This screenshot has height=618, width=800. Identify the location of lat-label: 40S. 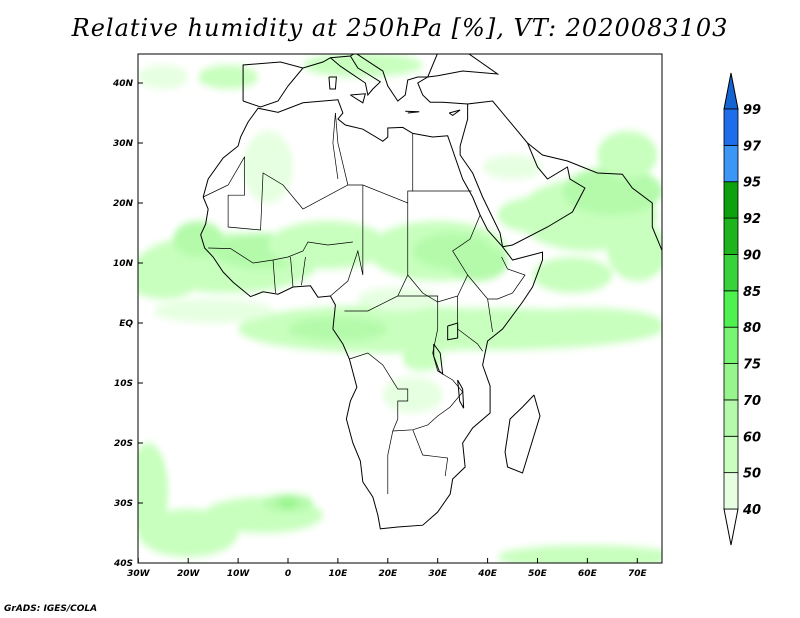
(123, 564).